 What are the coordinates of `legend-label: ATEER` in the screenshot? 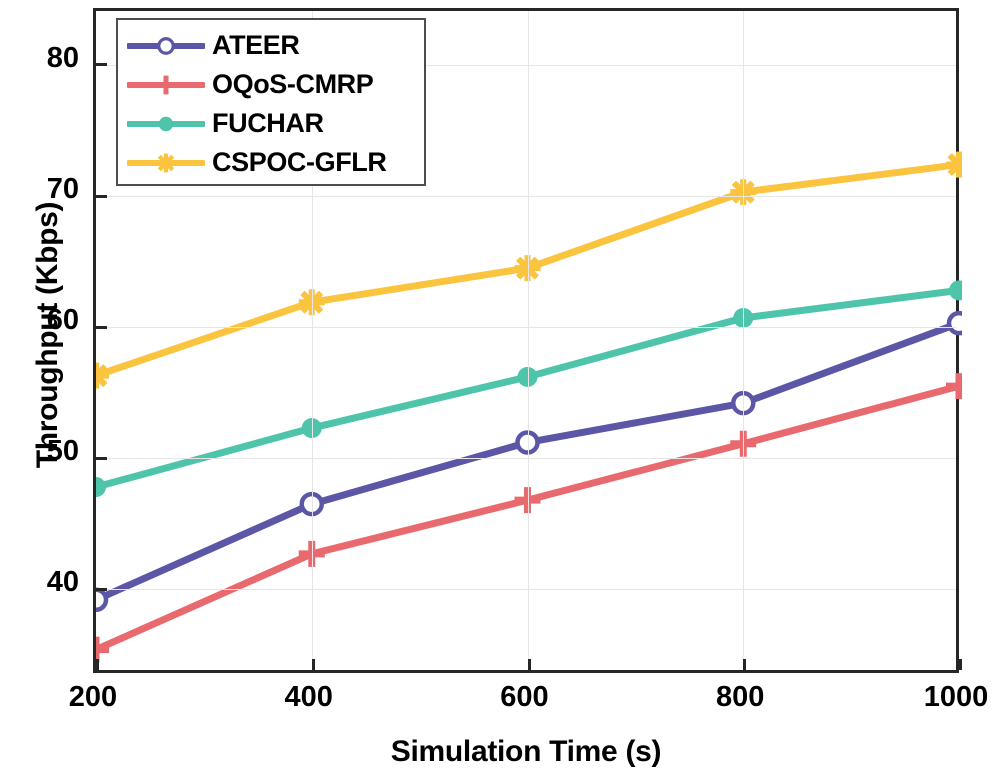 It's located at (256, 45).